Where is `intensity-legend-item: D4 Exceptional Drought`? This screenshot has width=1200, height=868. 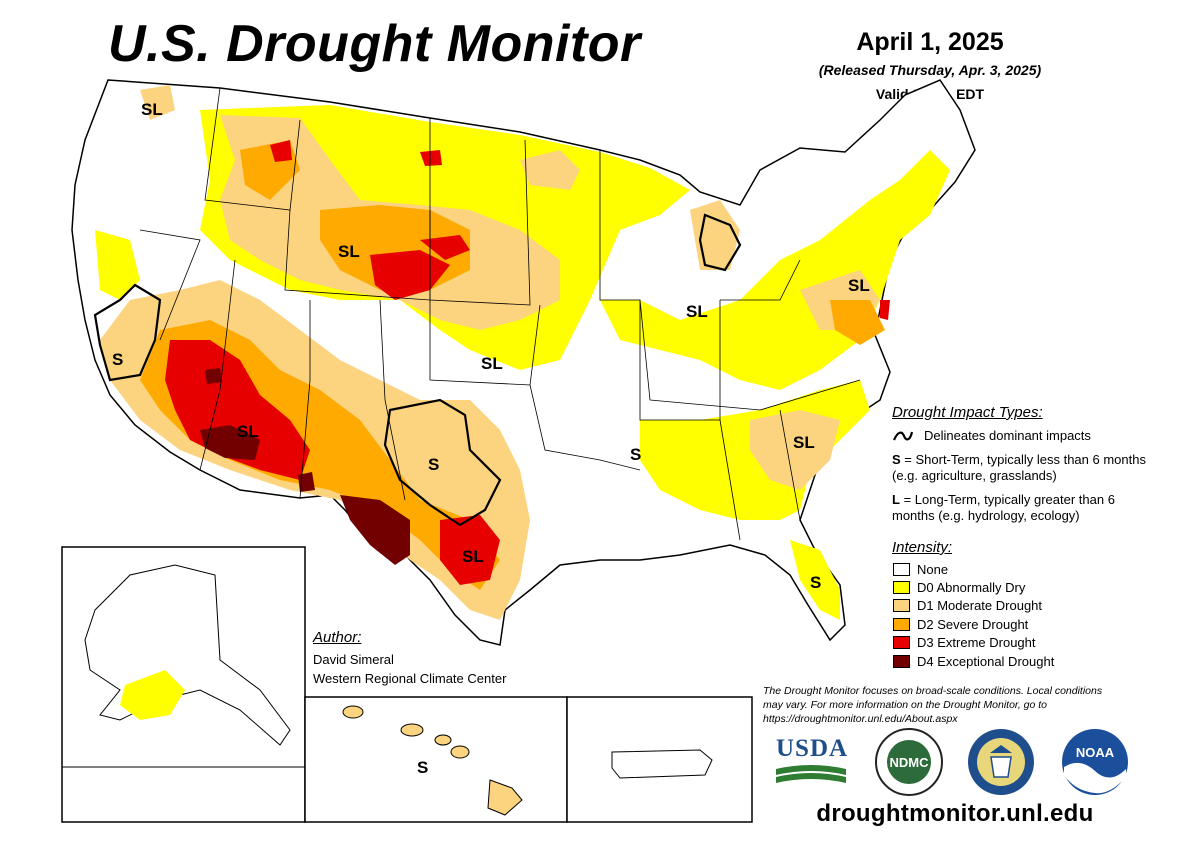
intensity-legend-item: D4 Exceptional Drought is located at coordinates (973, 661).